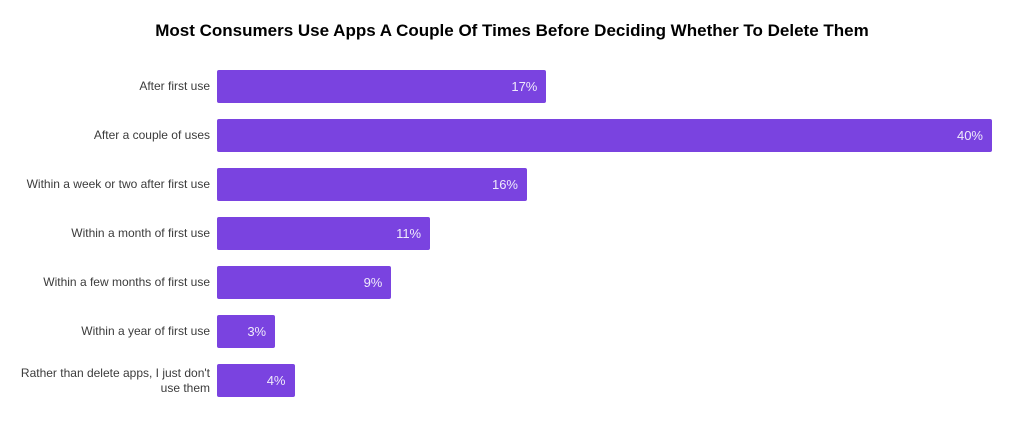  I want to click on category-label: After first use, so click(174, 86).